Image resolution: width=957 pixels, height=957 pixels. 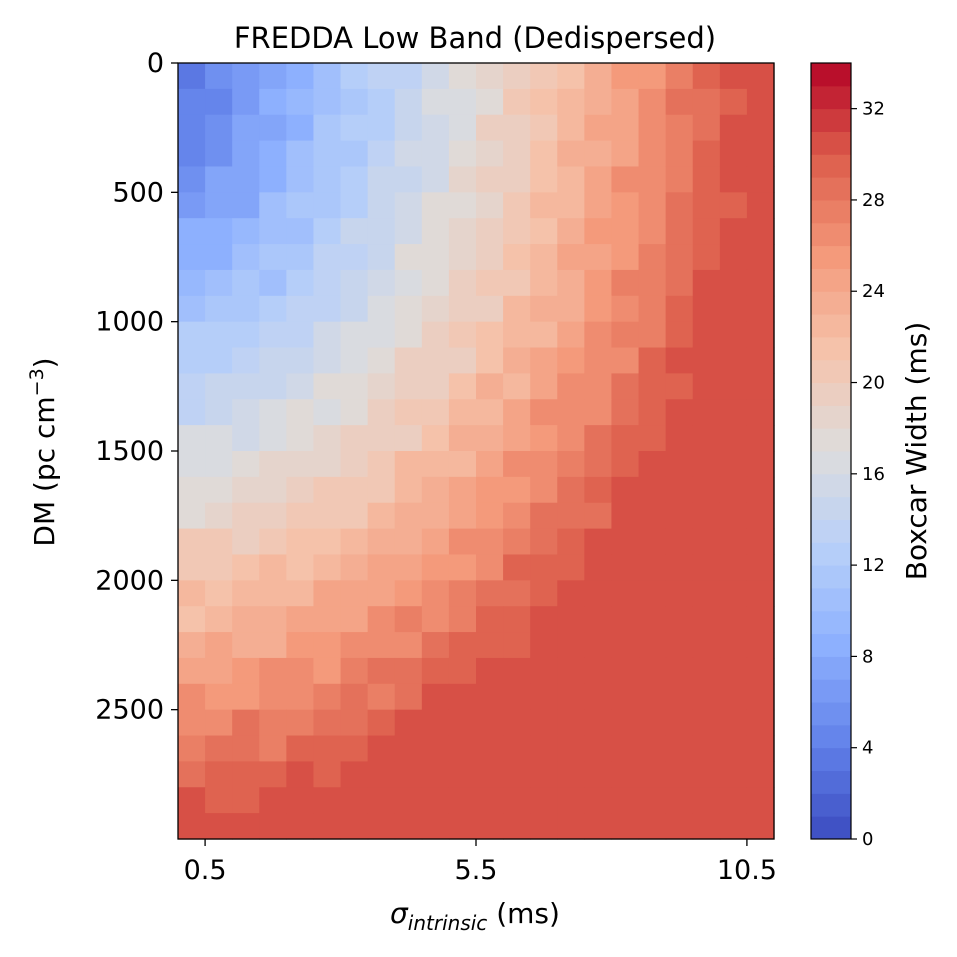 What do you see at coordinates (867, 839) in the screenshot?
I see `colorbar-tick-label: 0` at bounding box center [867, 839].